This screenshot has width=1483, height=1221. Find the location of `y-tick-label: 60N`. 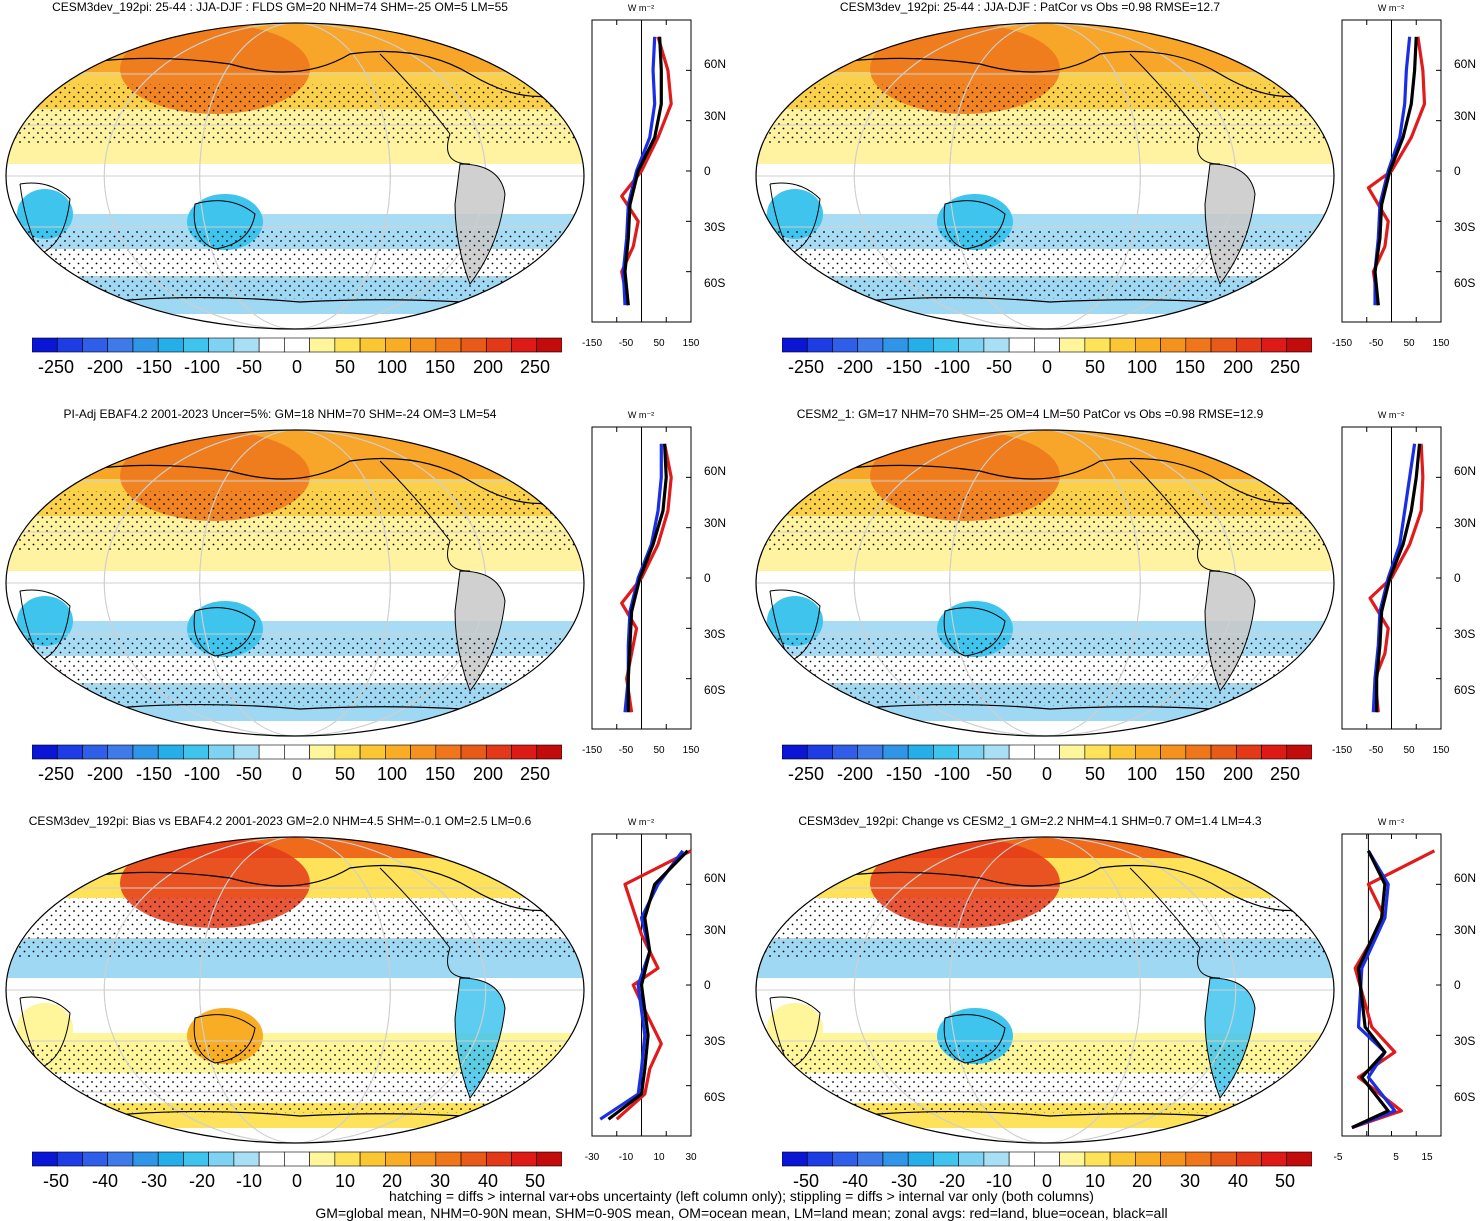

y-tick-label: 60N is located at coordinates (1465, 878).